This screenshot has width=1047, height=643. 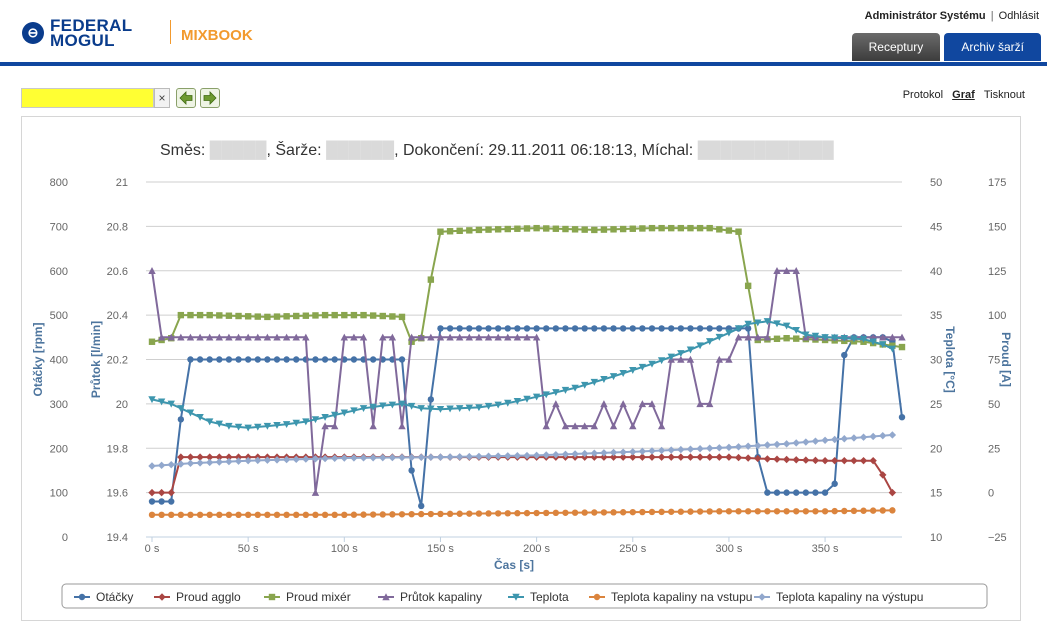 What do you see at coordinates (186, 98) in the screenshot?
I see `previous-batch-button` at bounding box center [186, 98].